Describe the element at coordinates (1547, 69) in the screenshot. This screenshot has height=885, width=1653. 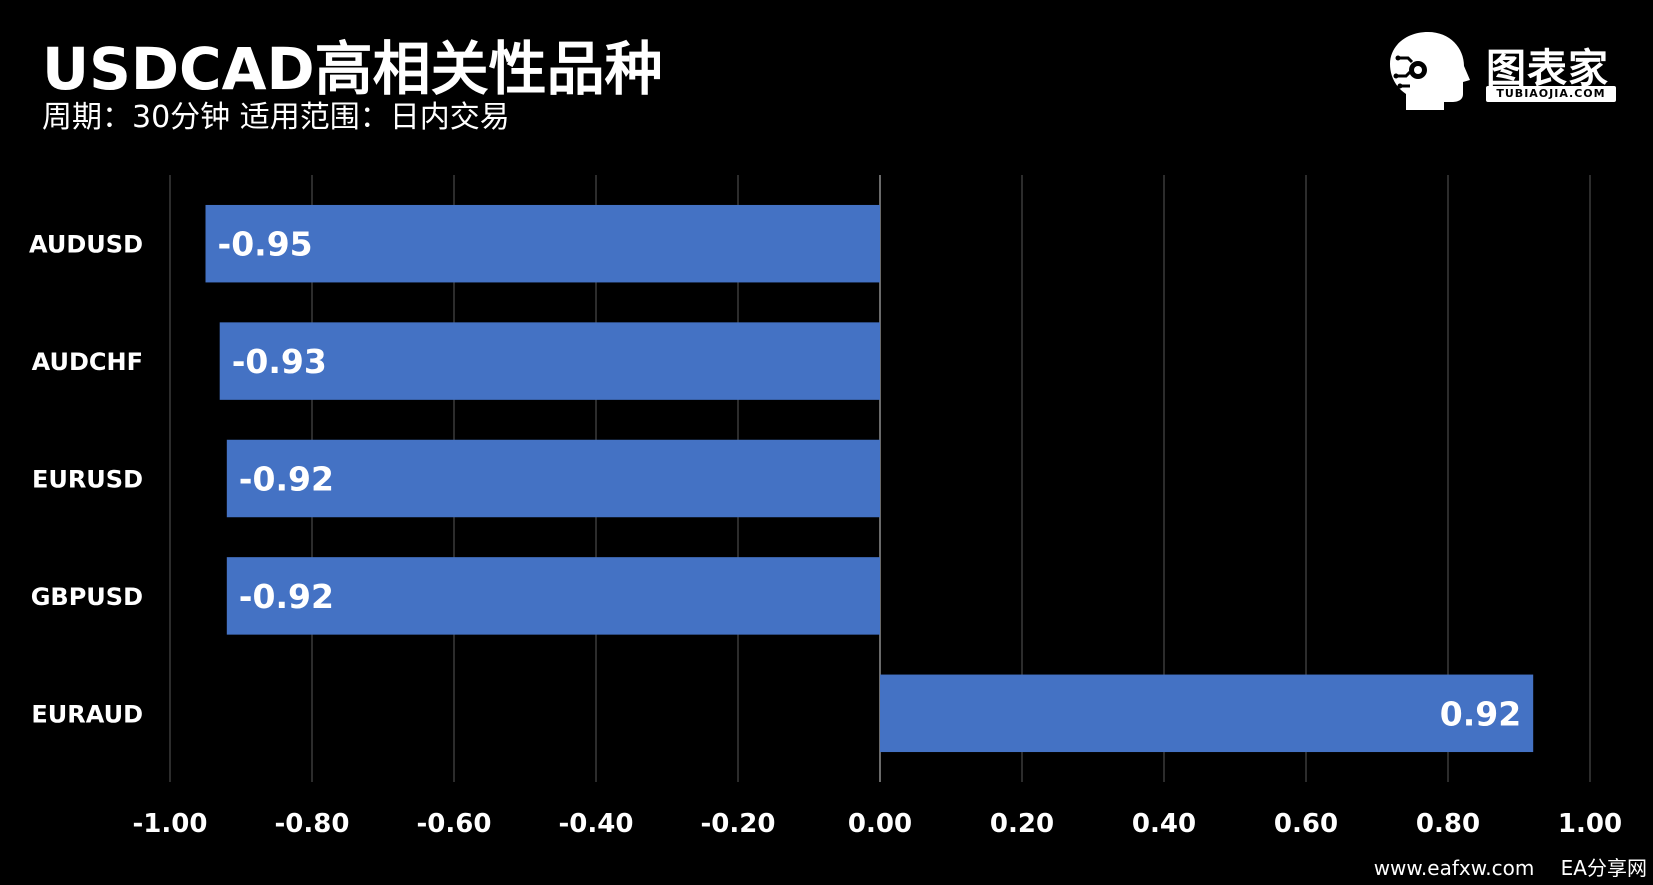
I see `logo-text: 图表家` at that location.